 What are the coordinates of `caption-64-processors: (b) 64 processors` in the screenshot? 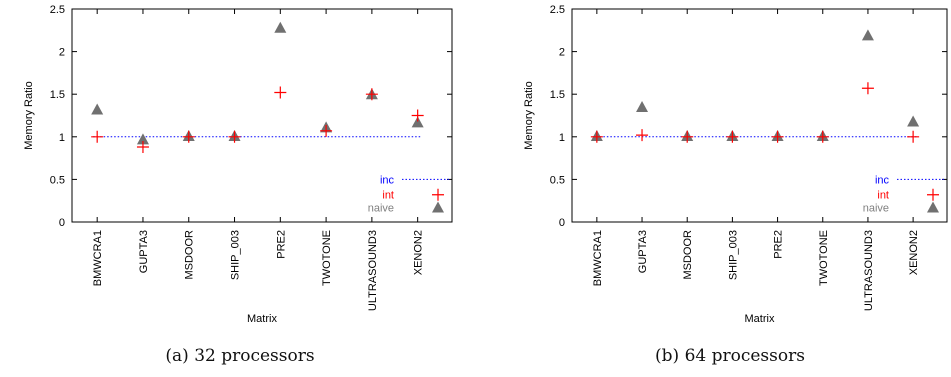 It's located at (730, 356).